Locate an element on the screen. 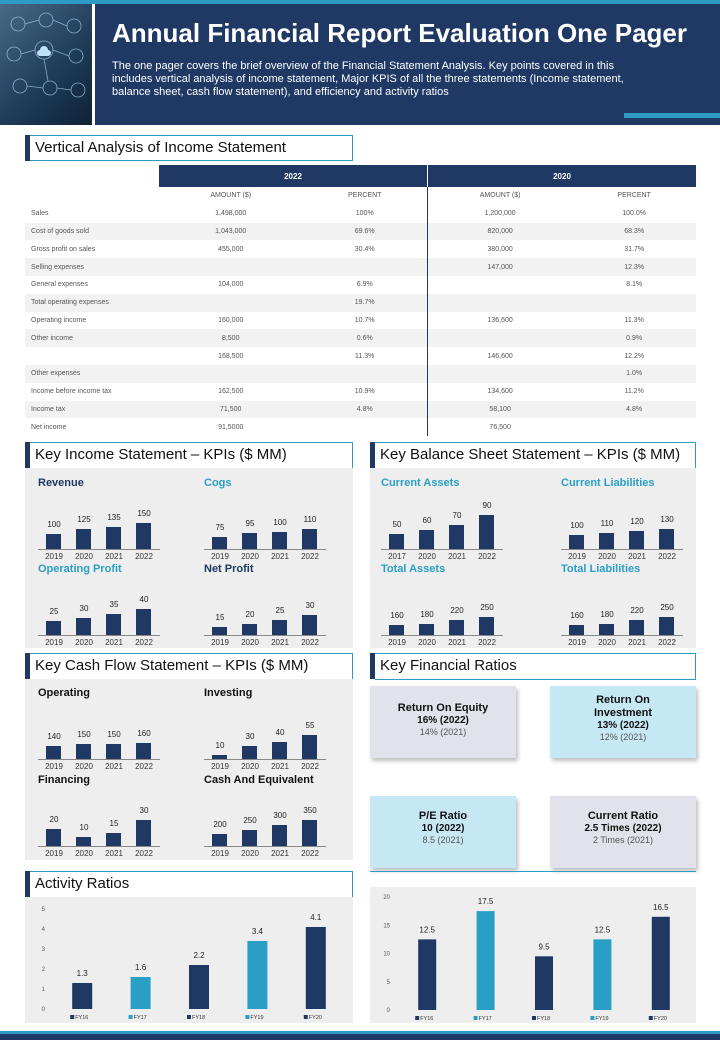  legend-label: FY17 is located at coordinates (140, 1018).